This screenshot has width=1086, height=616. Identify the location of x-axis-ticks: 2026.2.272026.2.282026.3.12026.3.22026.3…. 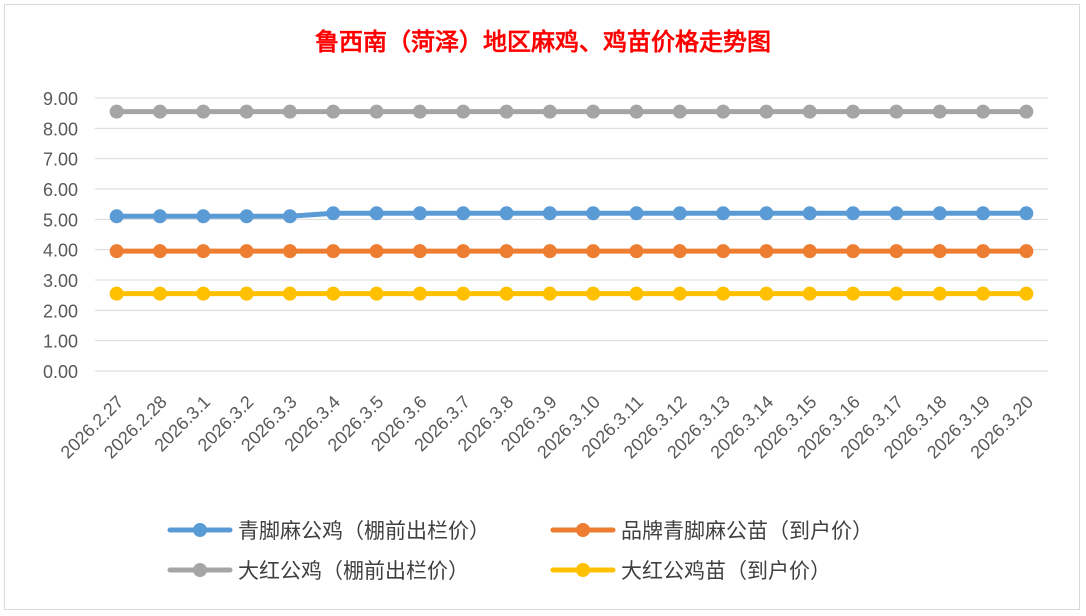
(547, 427).